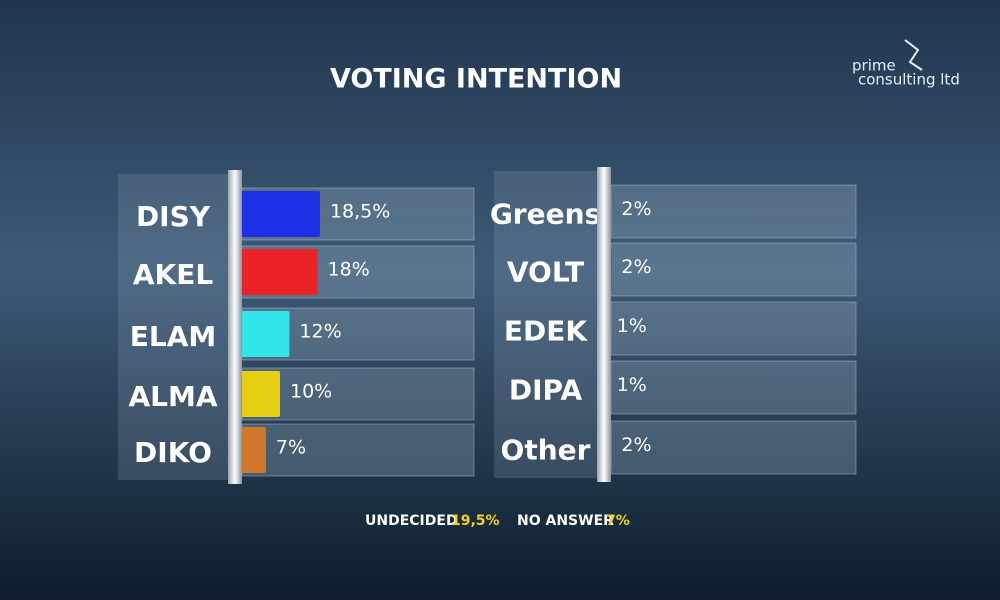 The height and width of the screenshot is (600, 1000). Describe the element at coordinates (311, 392) in the screenshot. I see `value-label: 10%` at that location.